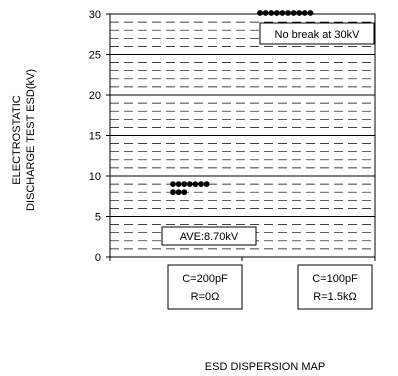 Image resolution: width=398 pixels, height=376 pixels. What do you see at coordinates (98, 258) in the screenshot?
I see `y-tick-label: 0` at bounding box center [98, 258].